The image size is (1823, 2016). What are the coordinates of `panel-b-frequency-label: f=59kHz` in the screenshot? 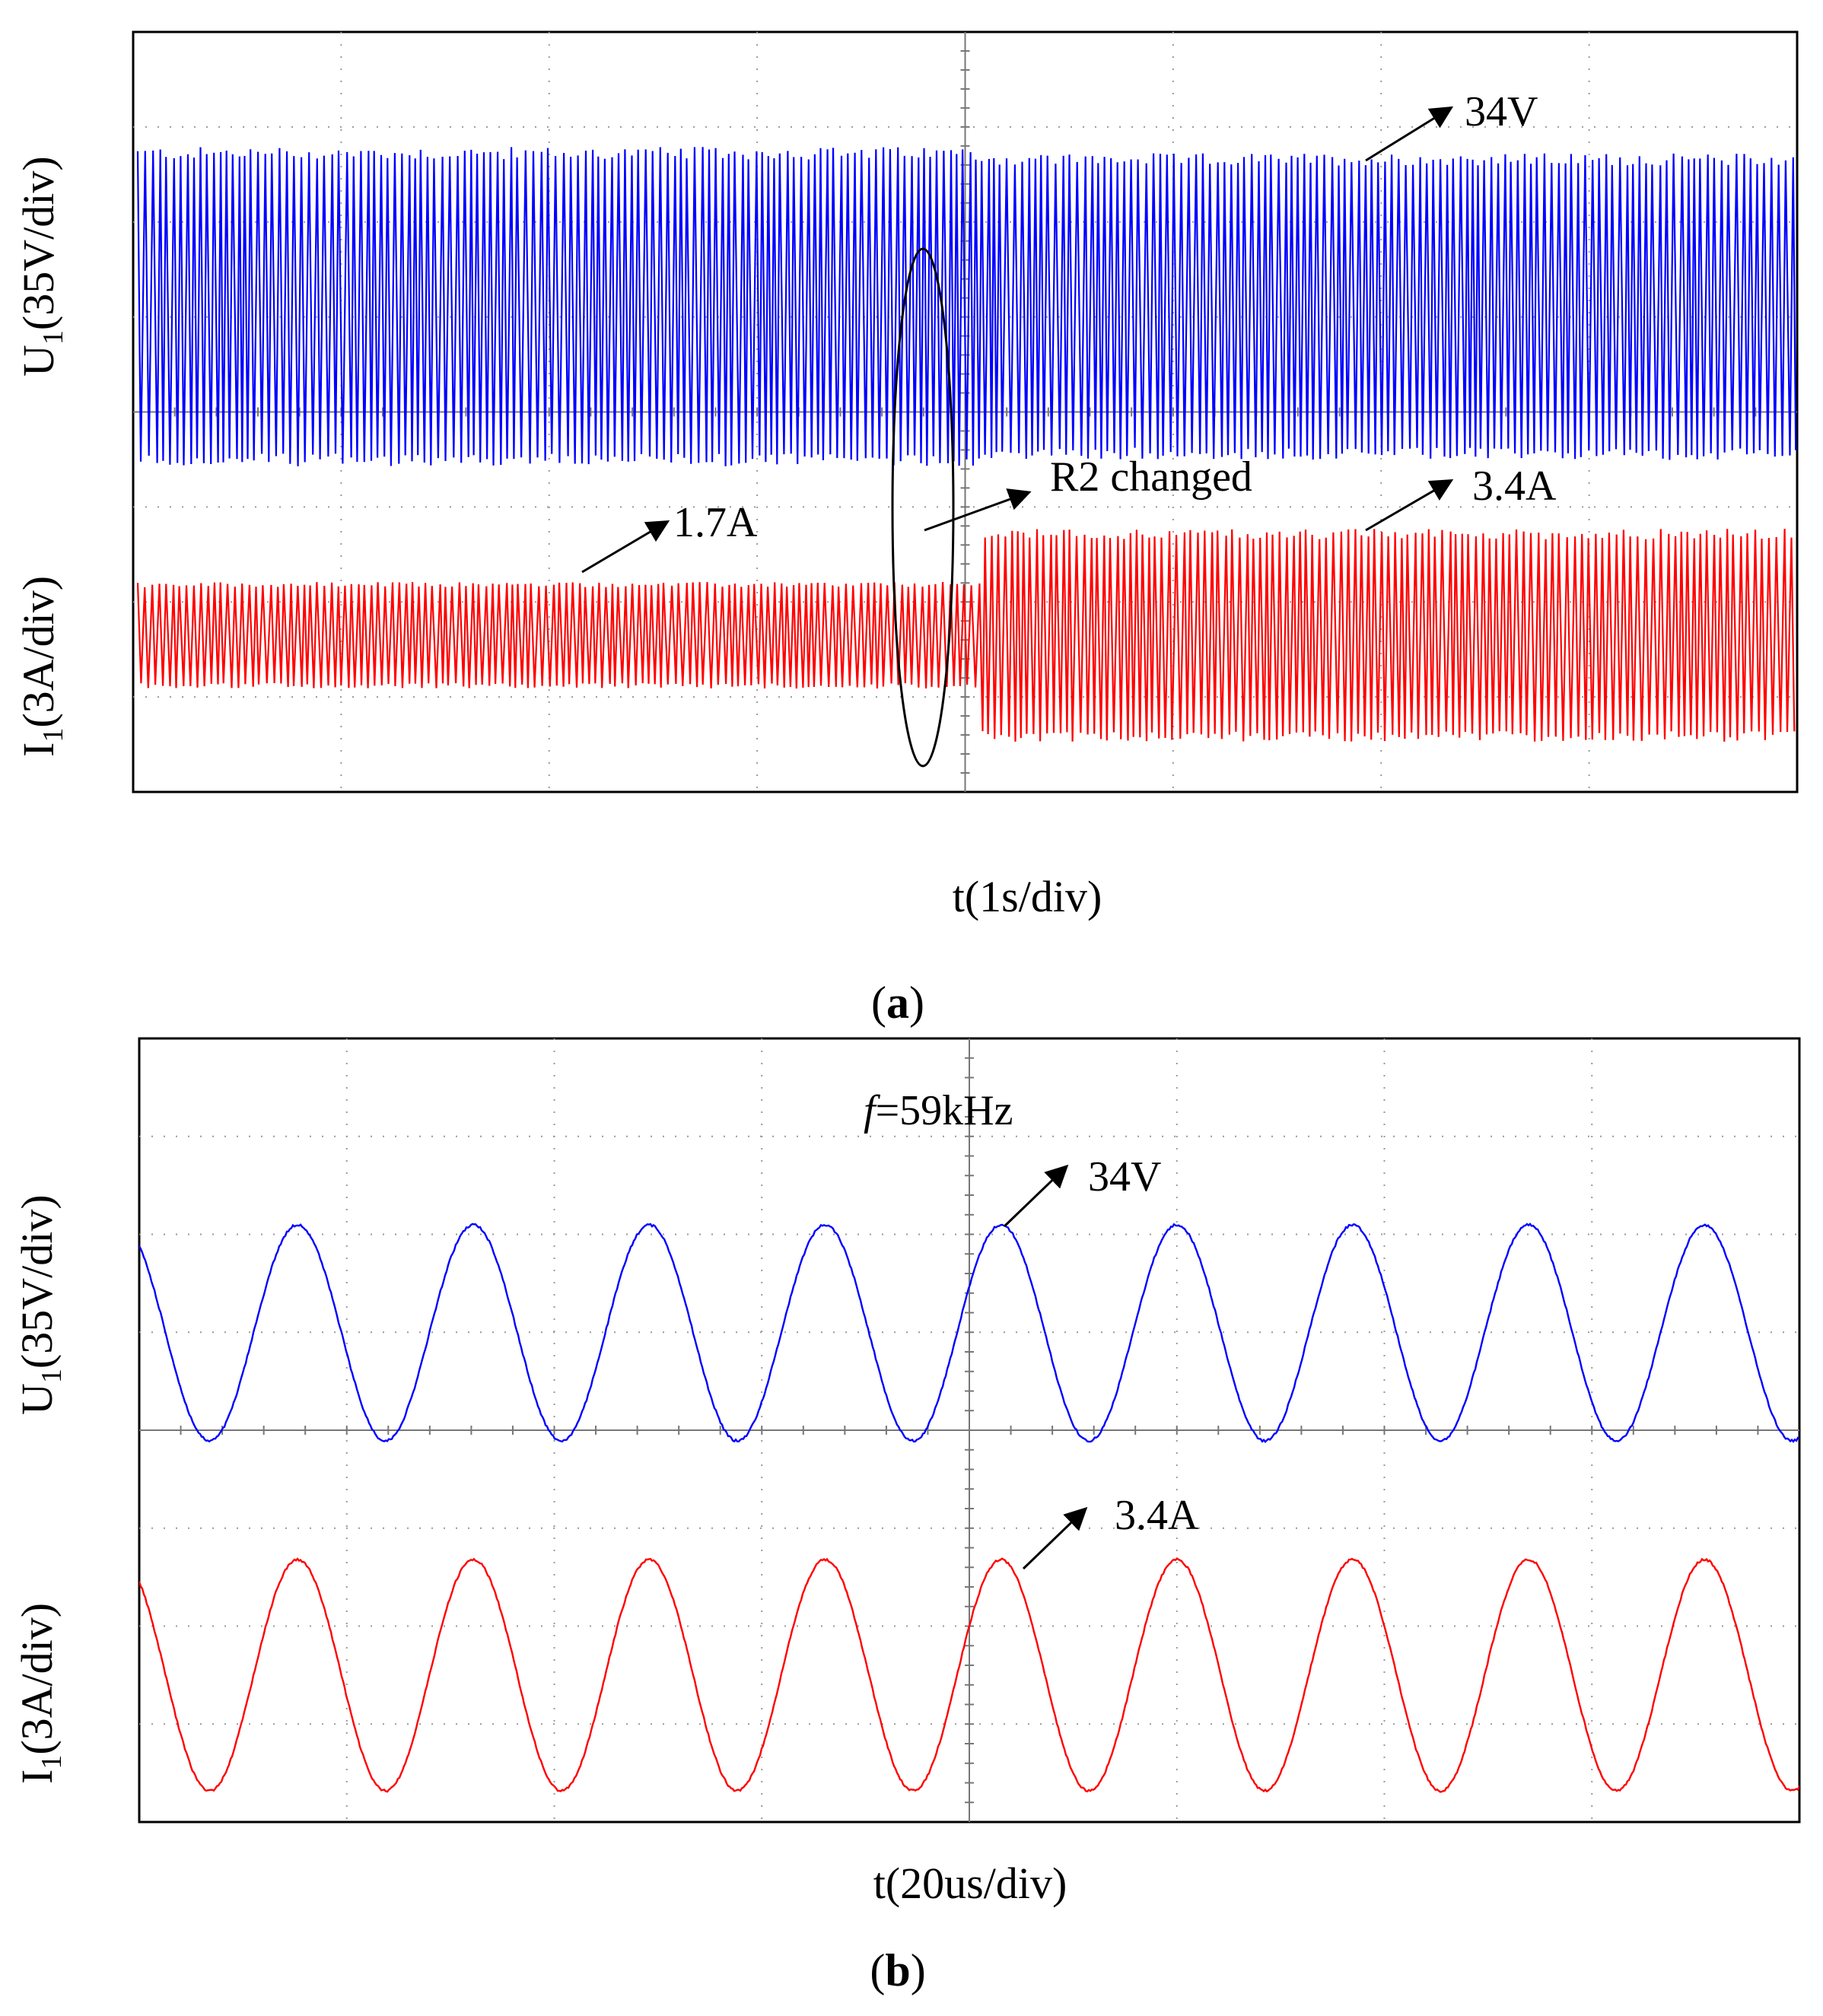 It's located at (938, 1110).